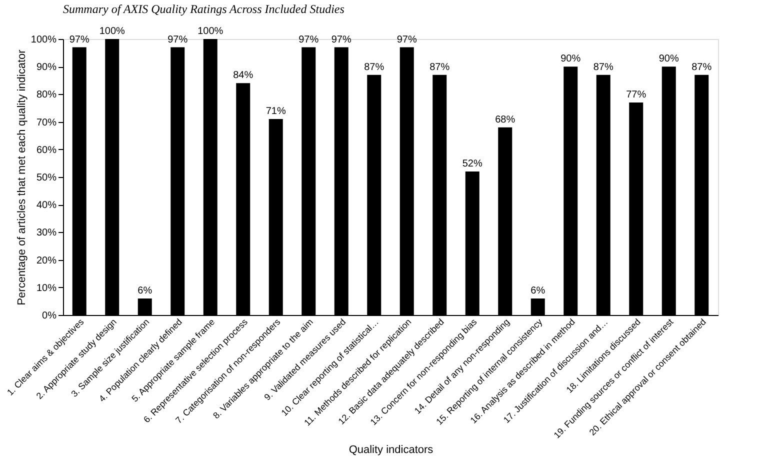 This screenshot has height=471, width=762. Describe the element at coordinates (49, 316) in the screenshot. I see `y-tick-label: 0%` at that location.